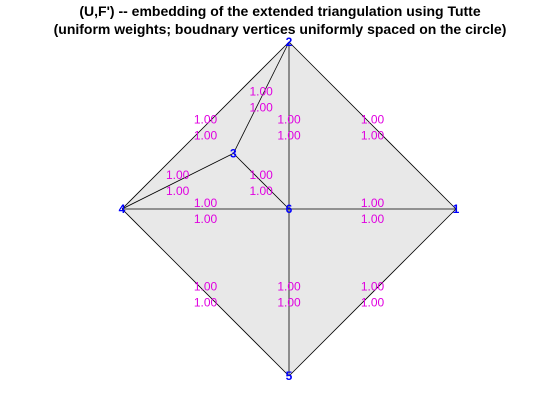 This screenshot has height=420, width=560. I want to click on edge-v2-v4, so click(205, 125).